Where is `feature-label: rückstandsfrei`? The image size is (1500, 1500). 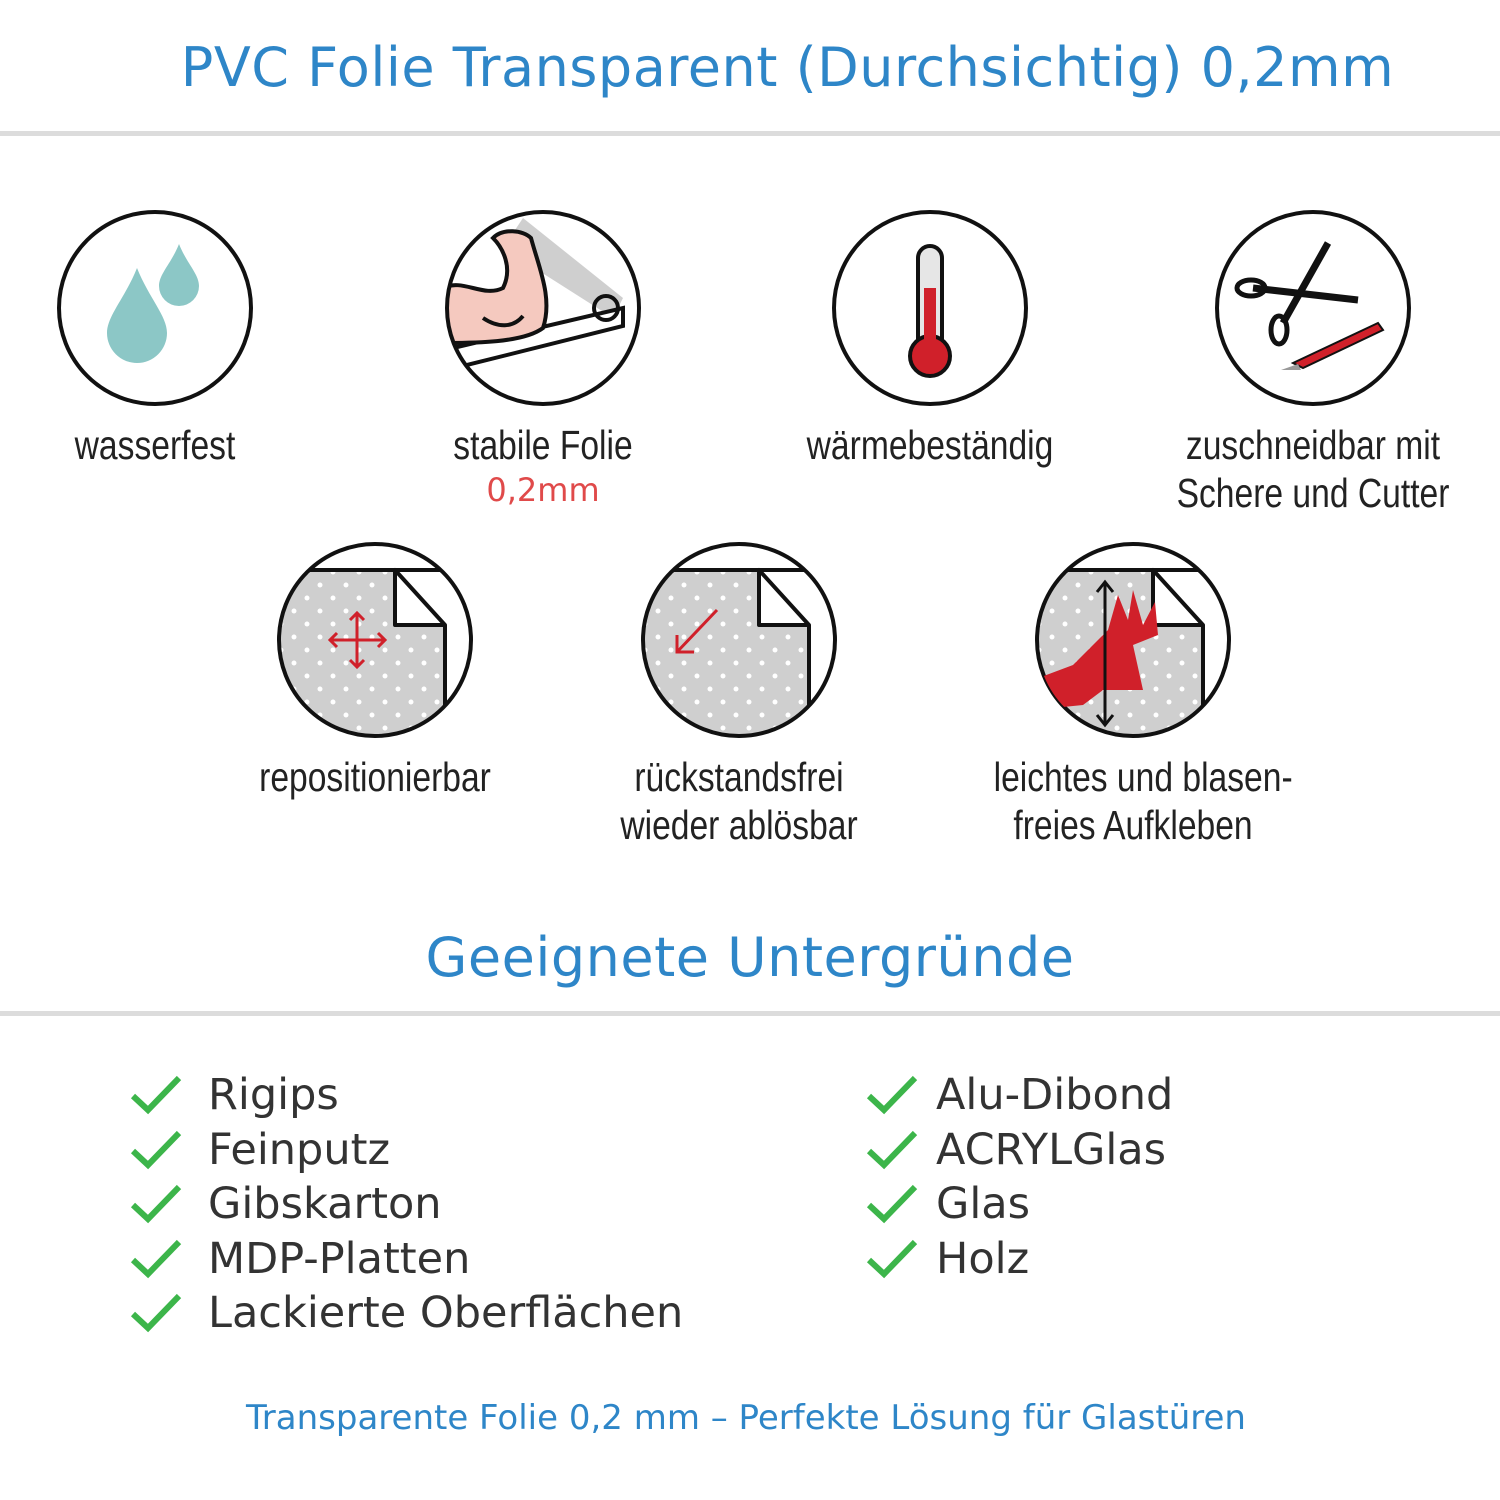
feature-label: rückstandsfrei is located at coordinates (739, 777).